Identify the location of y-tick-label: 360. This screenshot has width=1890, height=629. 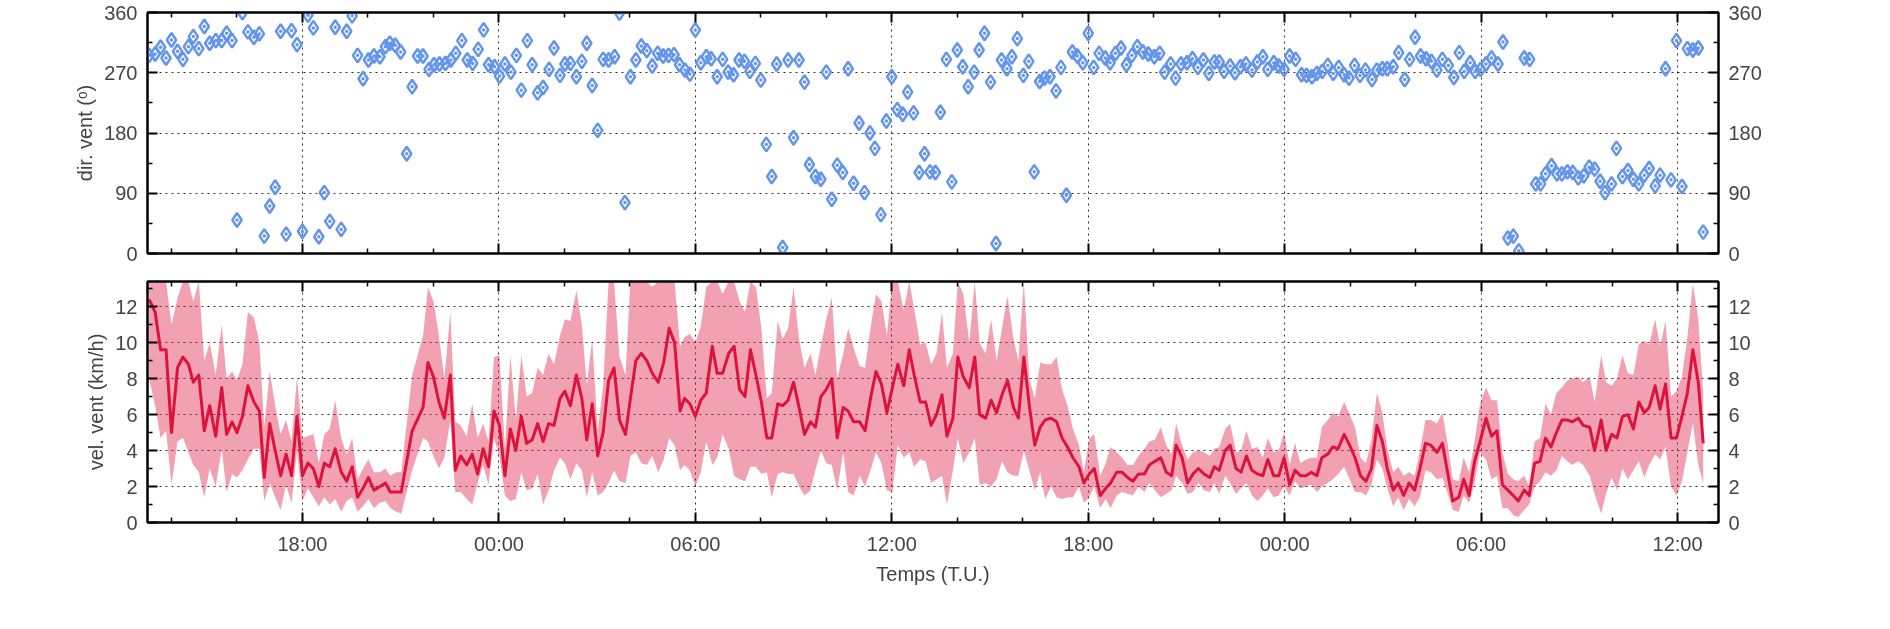
(121, 12).